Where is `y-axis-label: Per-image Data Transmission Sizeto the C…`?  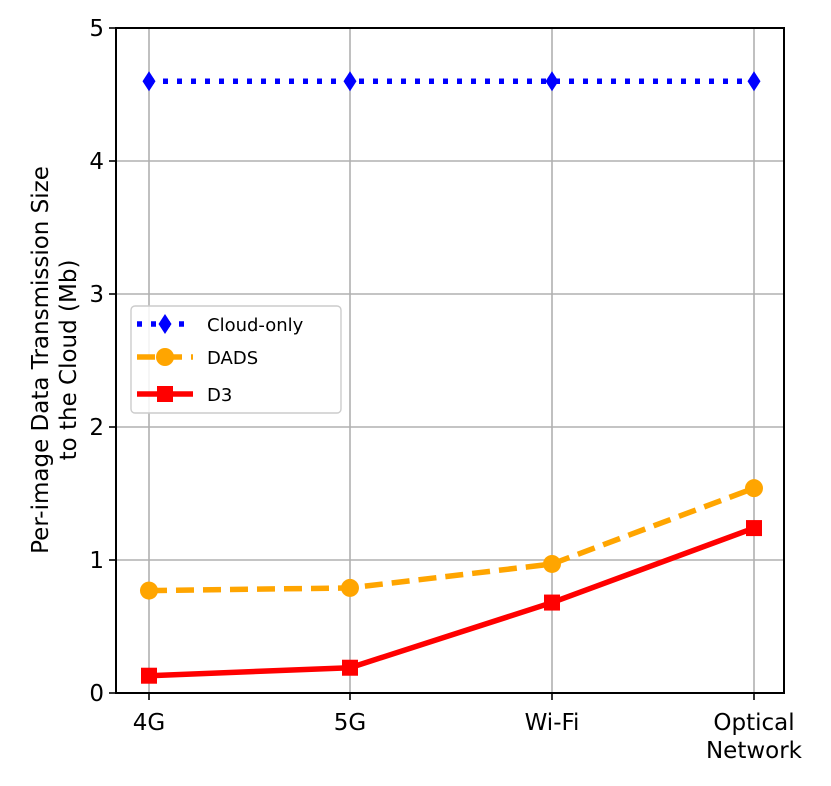 y-axis-label: Per-image Data Transmission Sizeto the C… is located at coordinates (55, 360).